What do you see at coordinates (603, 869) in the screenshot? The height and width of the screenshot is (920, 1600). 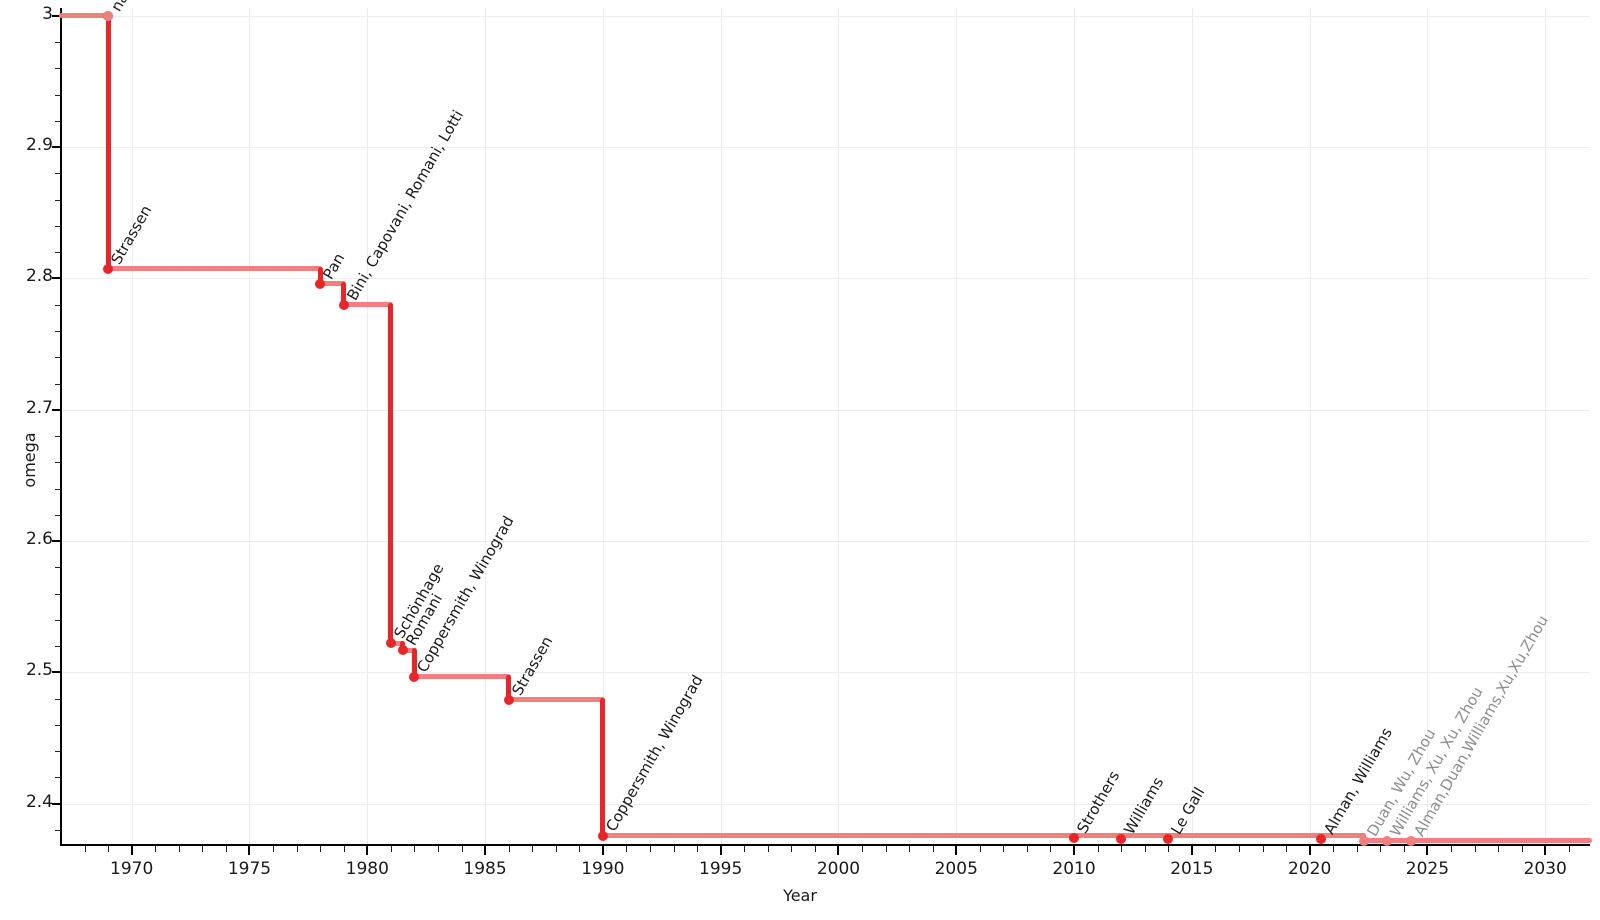 I see `x-tick-label: 1990` at bounding box center [603, 869].